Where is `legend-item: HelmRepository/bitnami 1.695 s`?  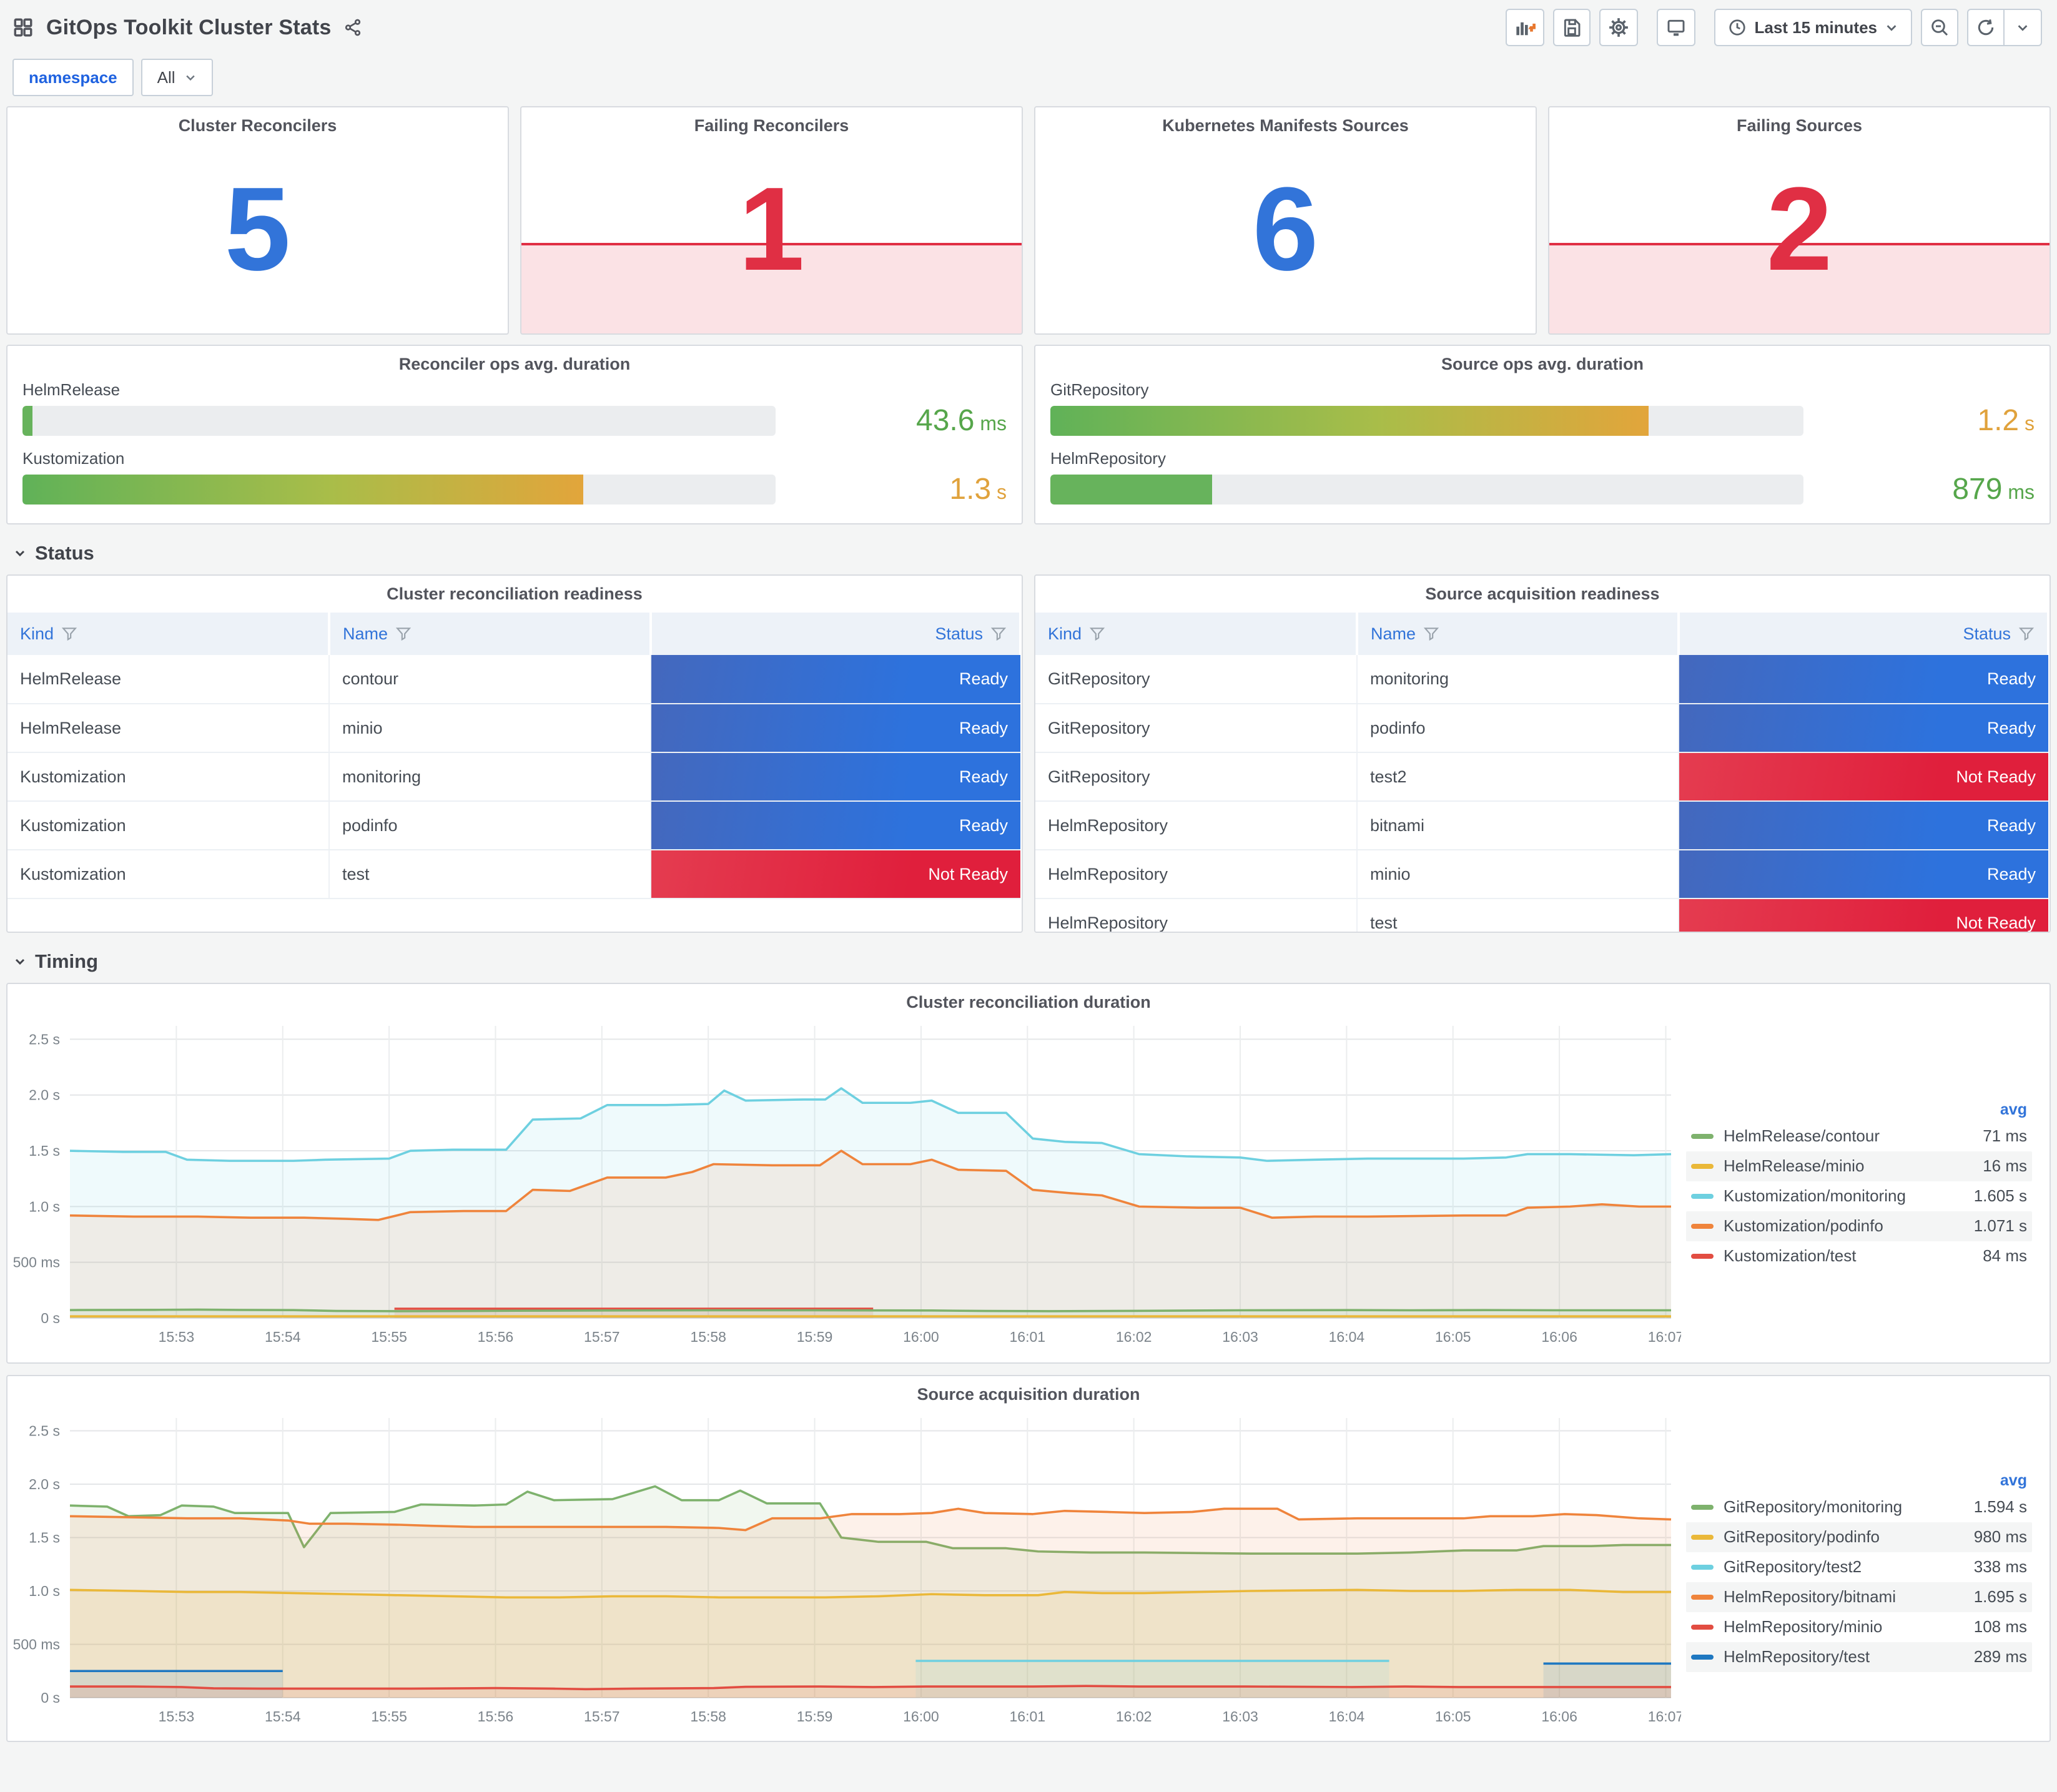
legend-item: HelmRepository/bitnami 1.695 s is located at coordinates (1859, 1597).